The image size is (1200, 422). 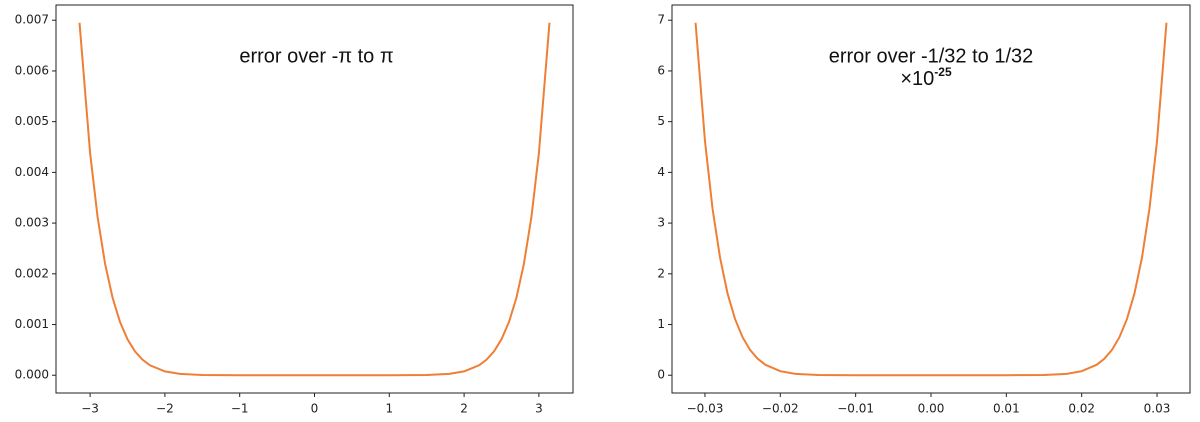 I want to click on x-tick-label: 0.00, so click(x=931, y=409).